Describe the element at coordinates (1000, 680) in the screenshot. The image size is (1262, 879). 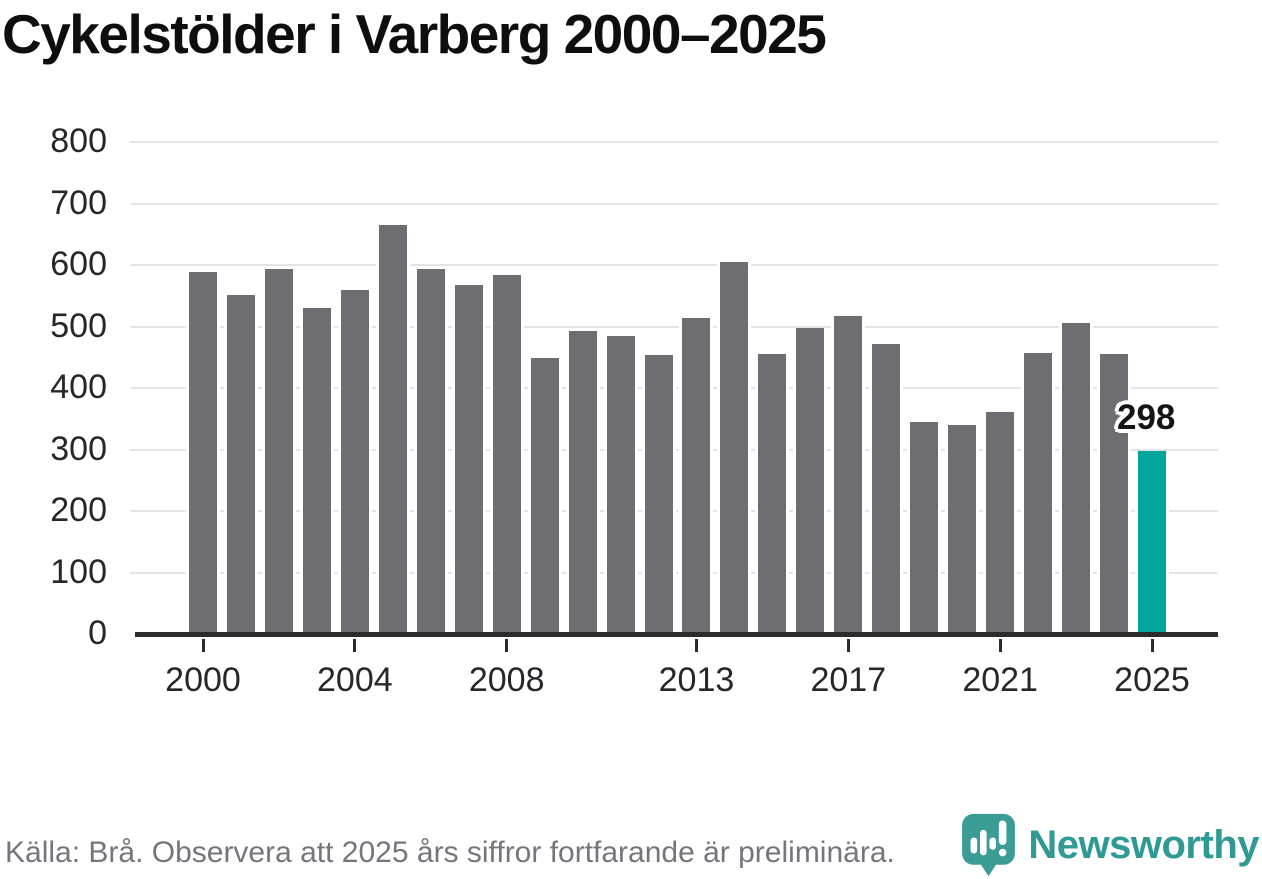
I see `x-tick-label-2021: 2021` at that location.